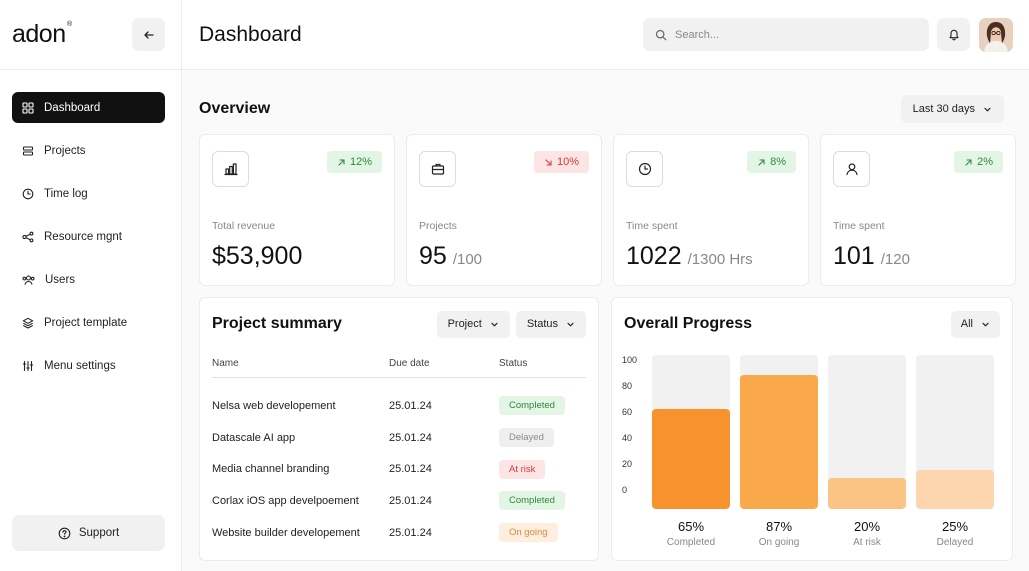 The width and height of the screenshot is (1029, 571). Describe the element at coordinates (605, 97) in the screenshot. I see `overview-header: Overview Last 30 days` at that location.